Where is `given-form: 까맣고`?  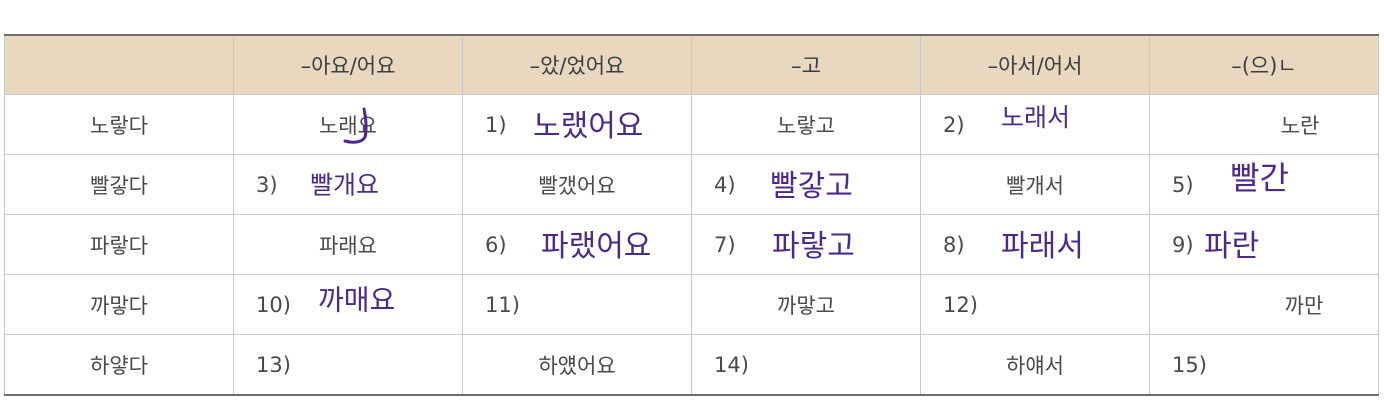 given-form: 까맣고 is located at coordinates (806, 305).